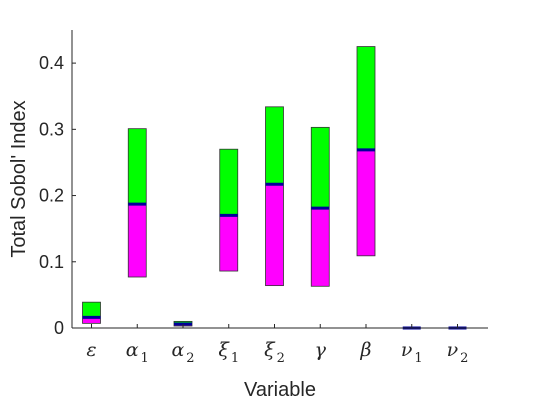  I want to click on x-tick-symbol: β, so click(366, 350).